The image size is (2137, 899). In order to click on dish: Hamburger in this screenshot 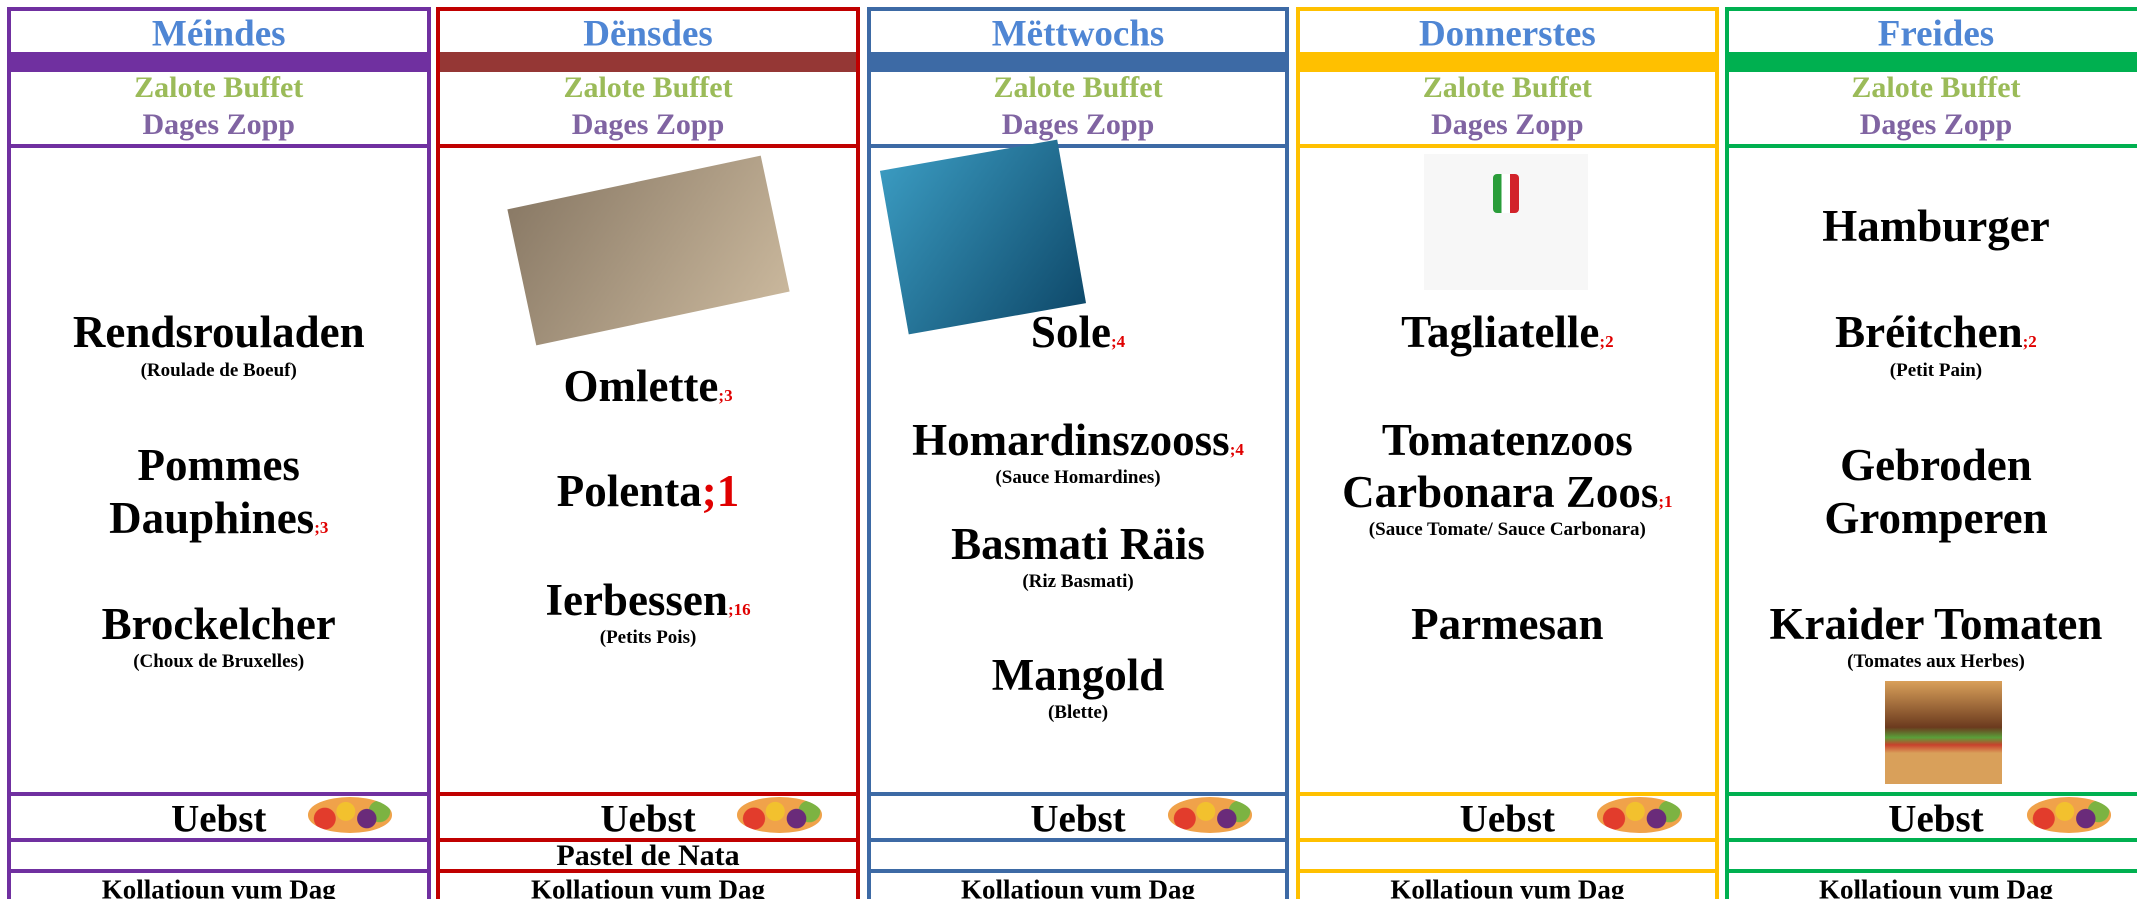, I will do `click(1933, 226)`.